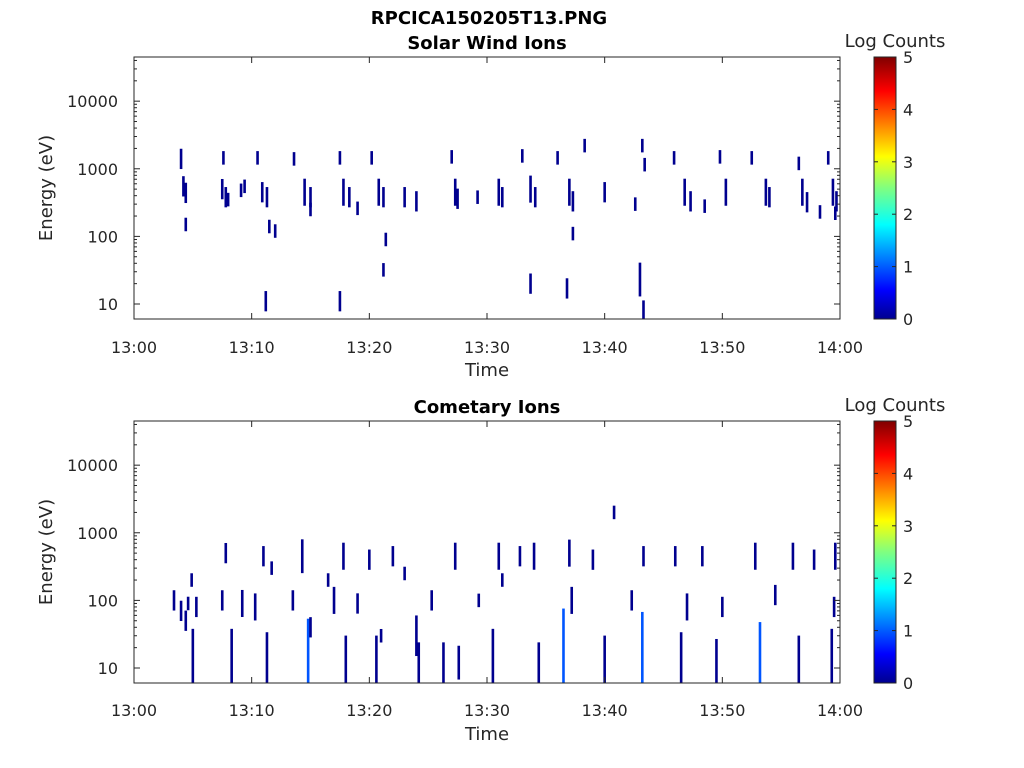  What do you see at coordinates (134, 710) in the screenshot?
I see `x-tick-label: 13:00` at bounding box center [134, 710].